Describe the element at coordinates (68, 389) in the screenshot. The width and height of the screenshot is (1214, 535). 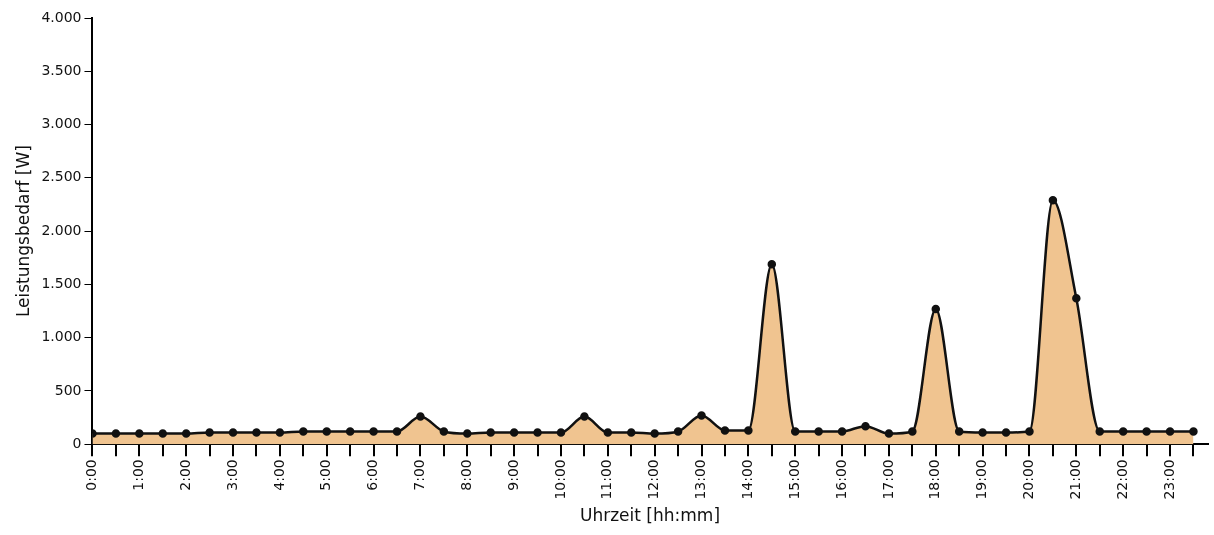
I see `y-tick-label: 500` at that location.